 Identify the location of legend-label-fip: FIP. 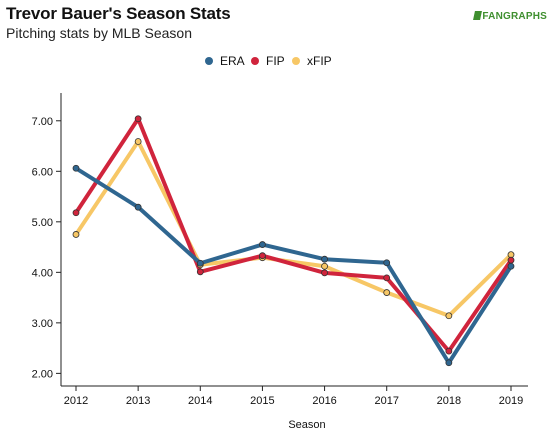
(275, 61).